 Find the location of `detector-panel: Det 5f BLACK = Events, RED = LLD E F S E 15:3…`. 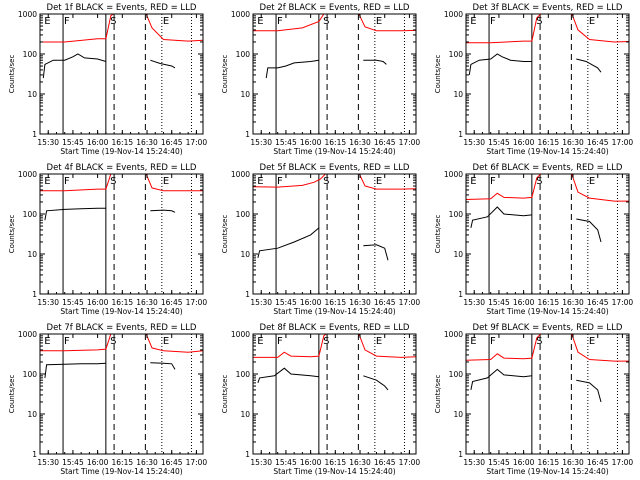

detector-panel: Det 5f BLACK = Events, RED = LLD E F S E 15:3… is located at coordinates (320, 239).